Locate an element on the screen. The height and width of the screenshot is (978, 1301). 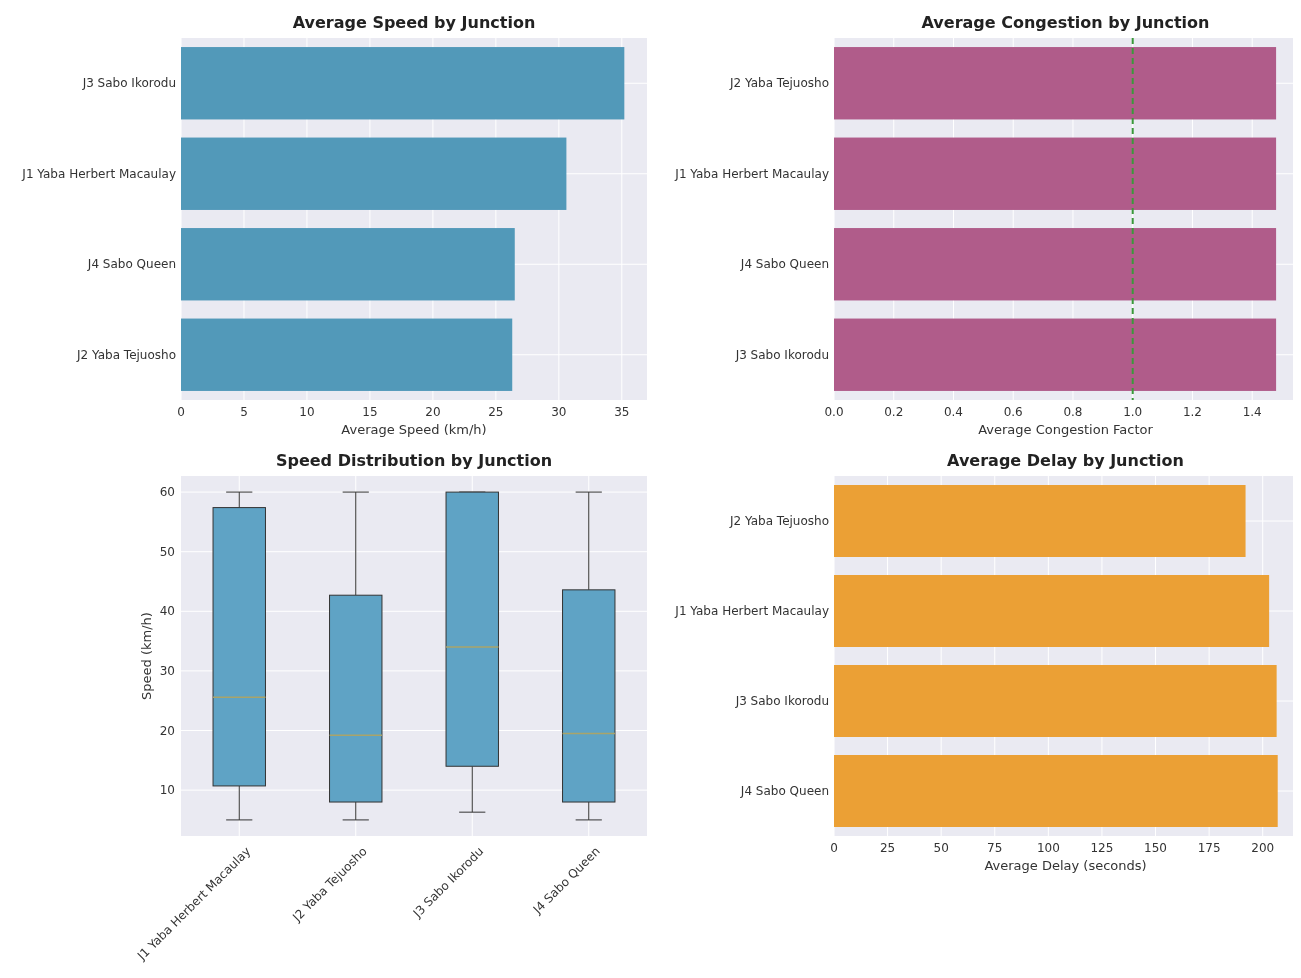
y-tick-label: 50 is located at coordinates (167, 551).